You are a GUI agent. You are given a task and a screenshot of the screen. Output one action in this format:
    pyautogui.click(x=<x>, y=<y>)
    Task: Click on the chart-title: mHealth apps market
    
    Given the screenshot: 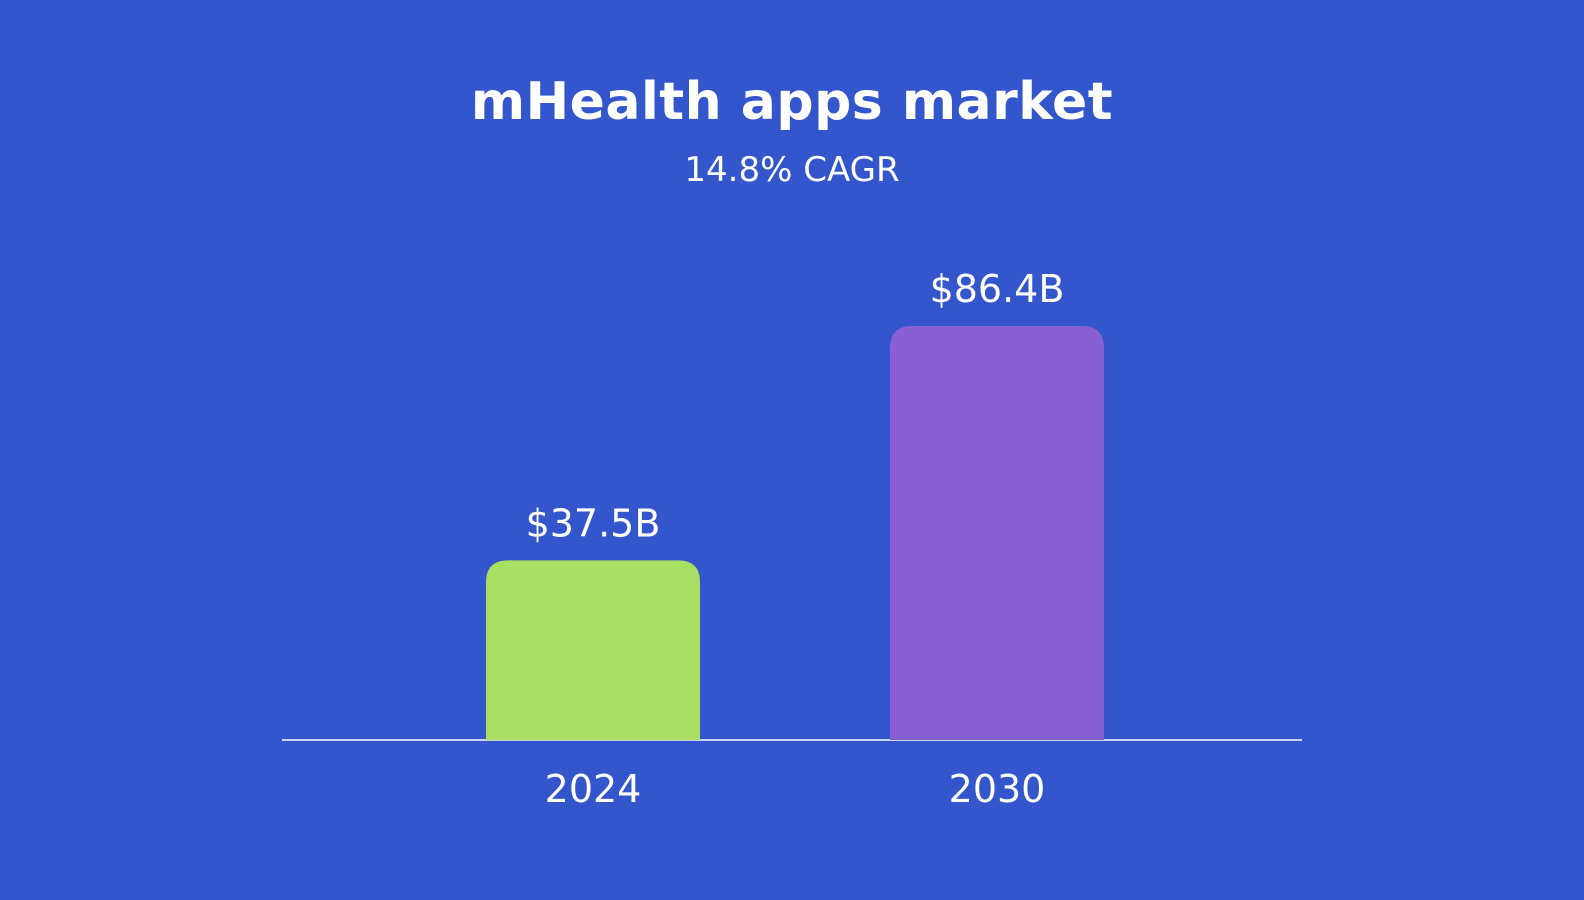 What is the action you would take?
    pyautogui.click(x=792, y=102)
    